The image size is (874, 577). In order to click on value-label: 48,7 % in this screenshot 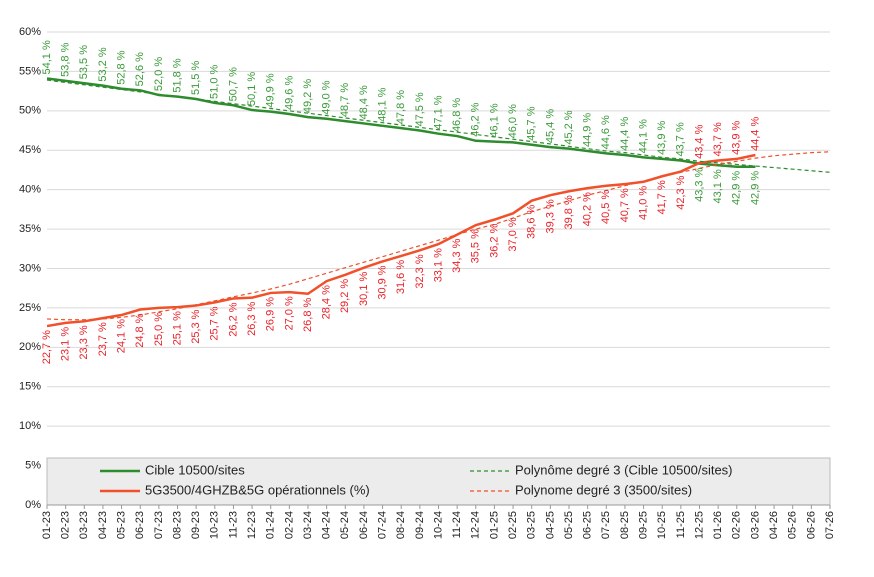, I will do `click(345, 100)`.